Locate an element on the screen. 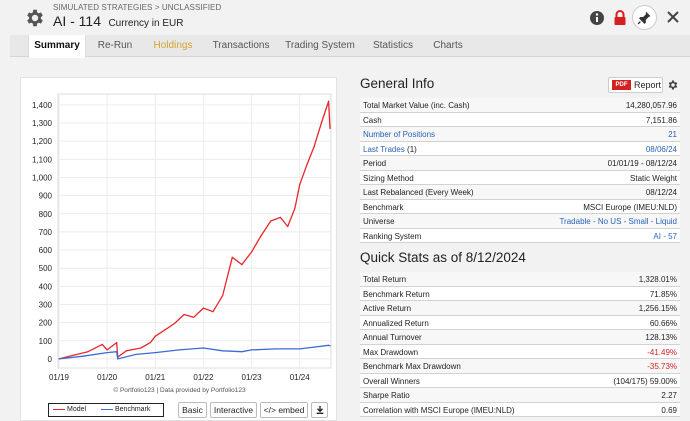  stat-row-label: Max Drawdown is located at coordinates (391, 352).